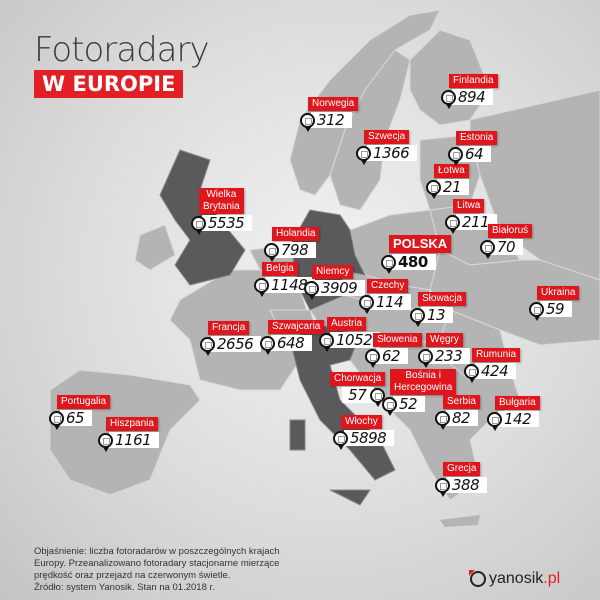  Describe the element at coordinates (285, 287) in the screenshot. I see `count-row: 1148` at that location.